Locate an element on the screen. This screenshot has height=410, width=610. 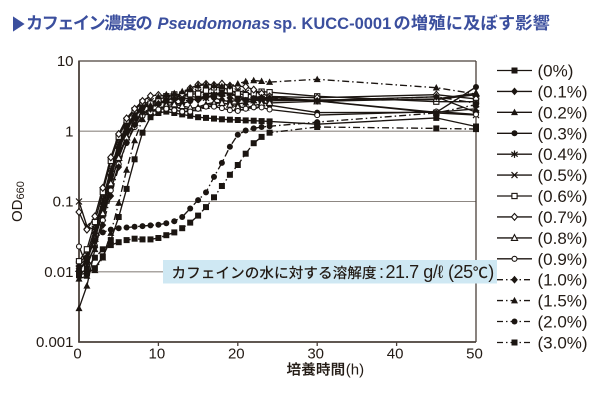
svg-text: (2.0%) is located at coordinates (563, 322).